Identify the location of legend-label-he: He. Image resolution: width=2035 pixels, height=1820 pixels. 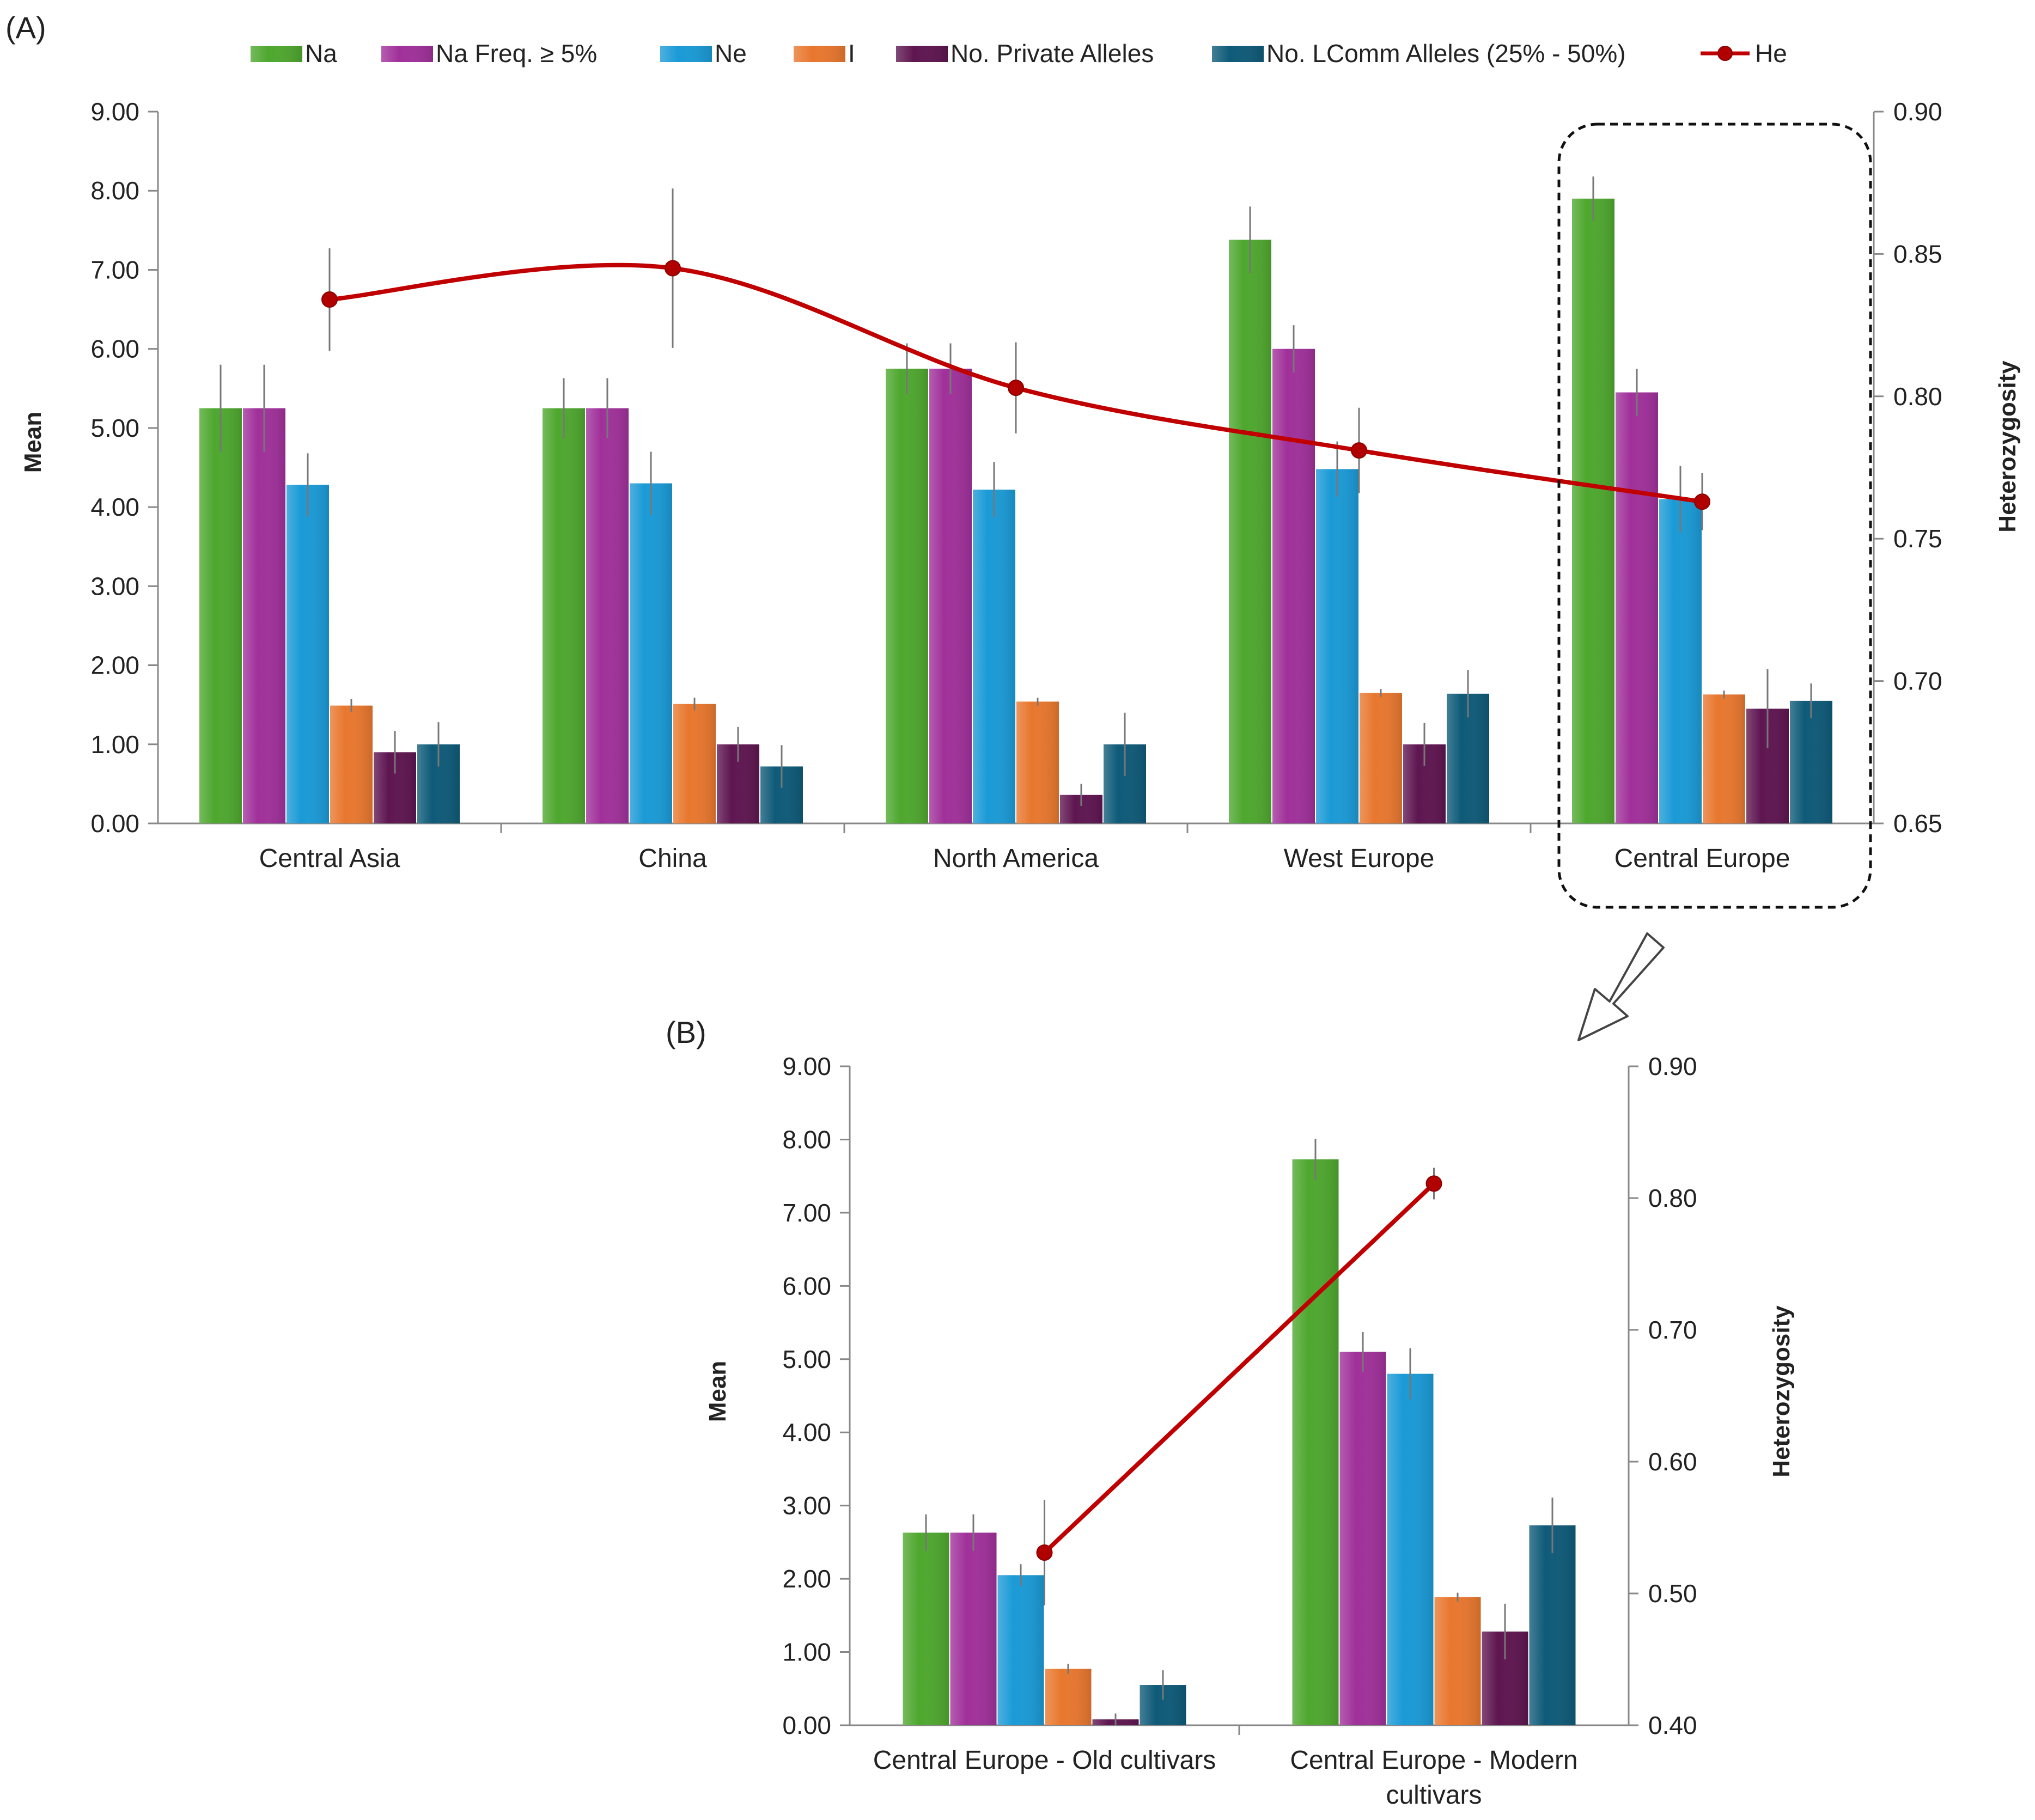
(1771, 53).